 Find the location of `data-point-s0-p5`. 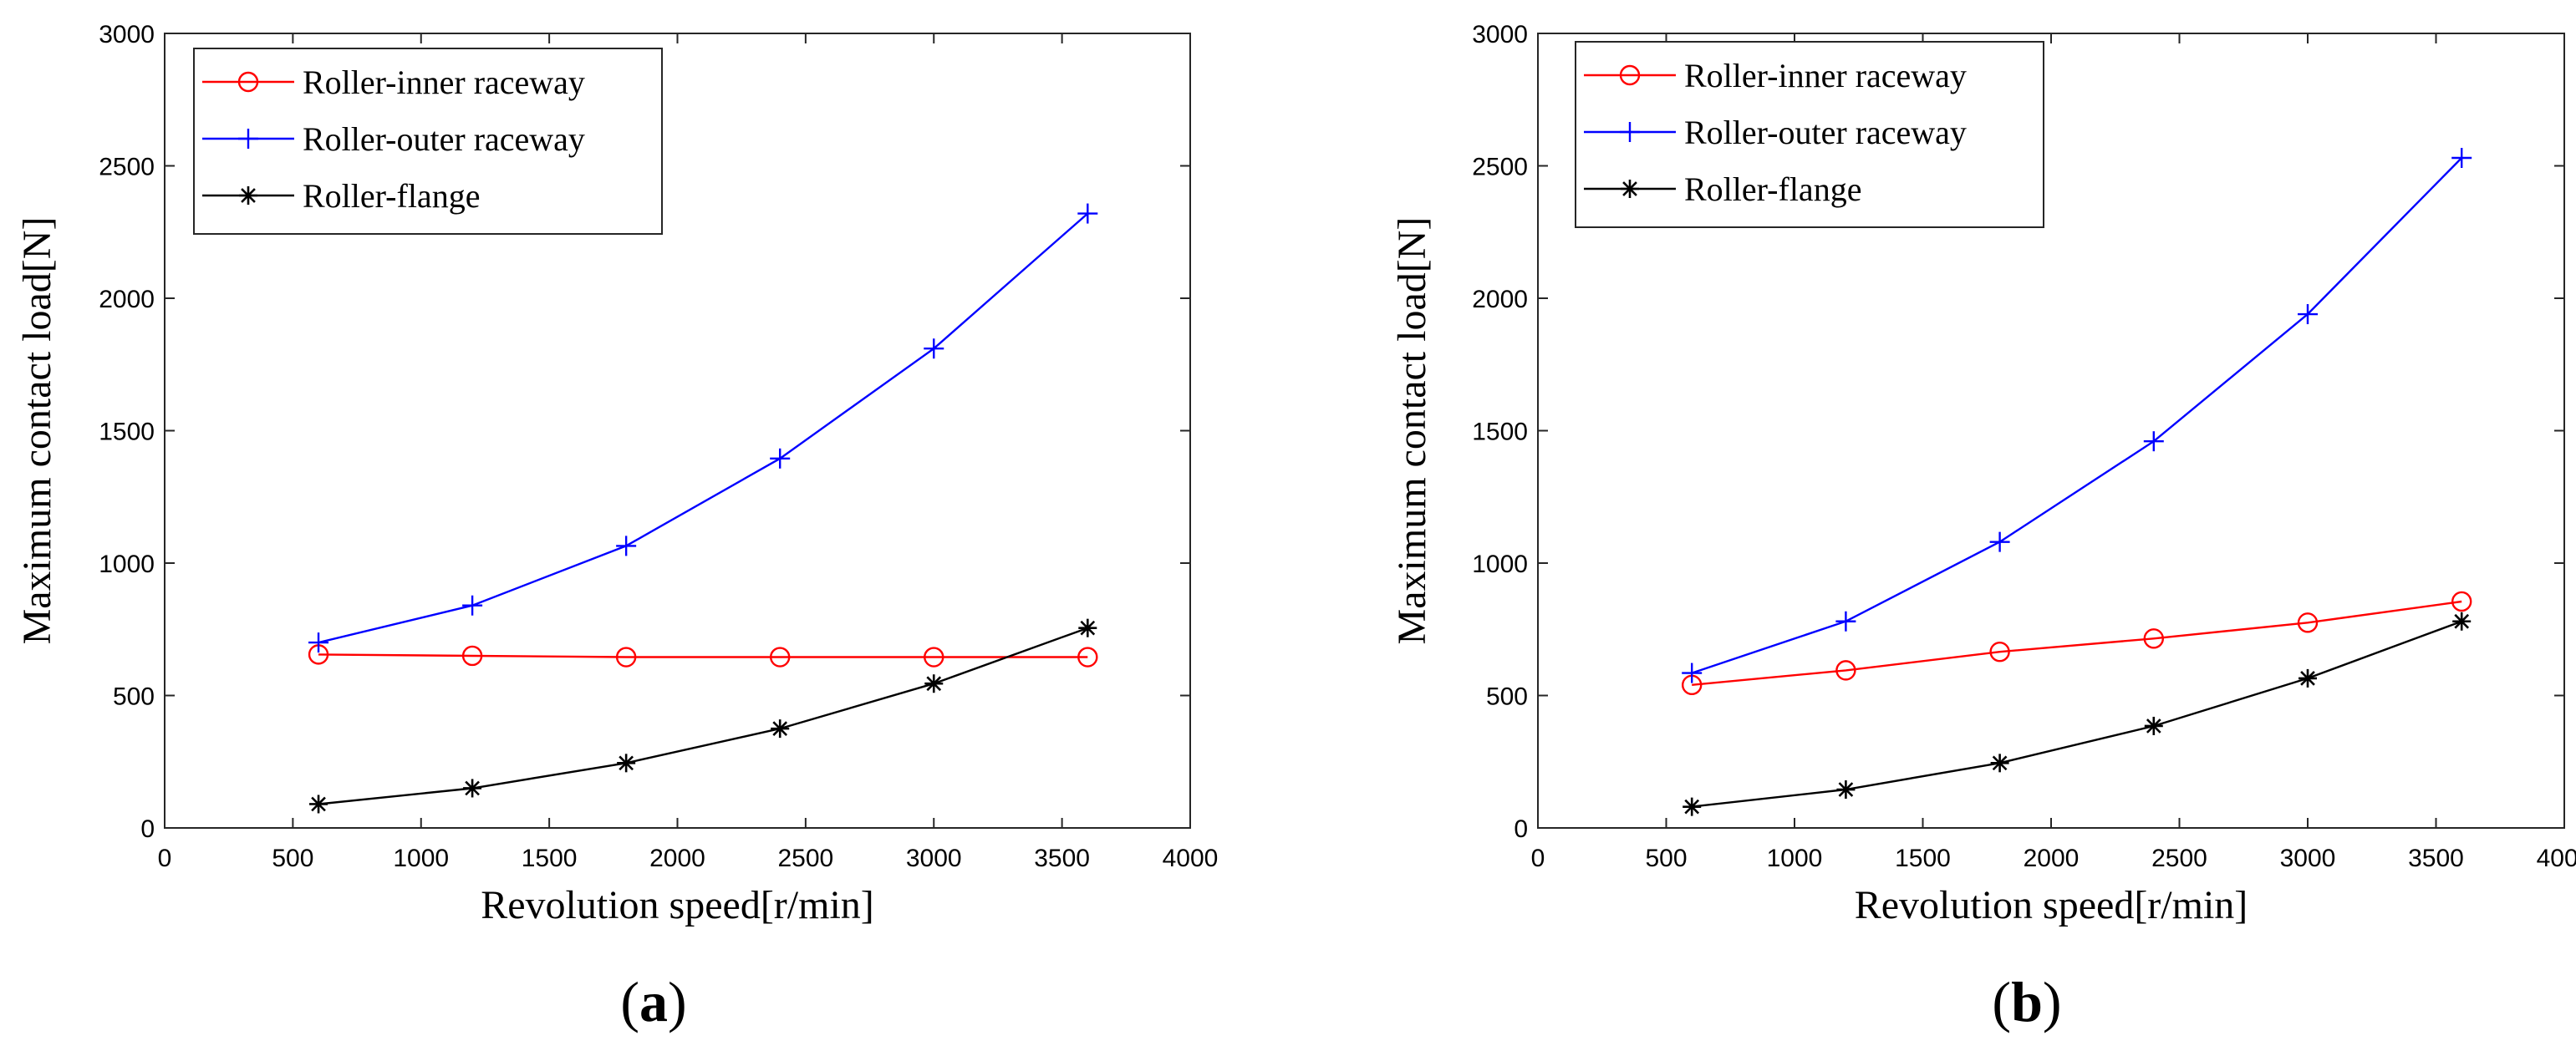

data-point-s0-p5 is located at coordinates (2461, 602).